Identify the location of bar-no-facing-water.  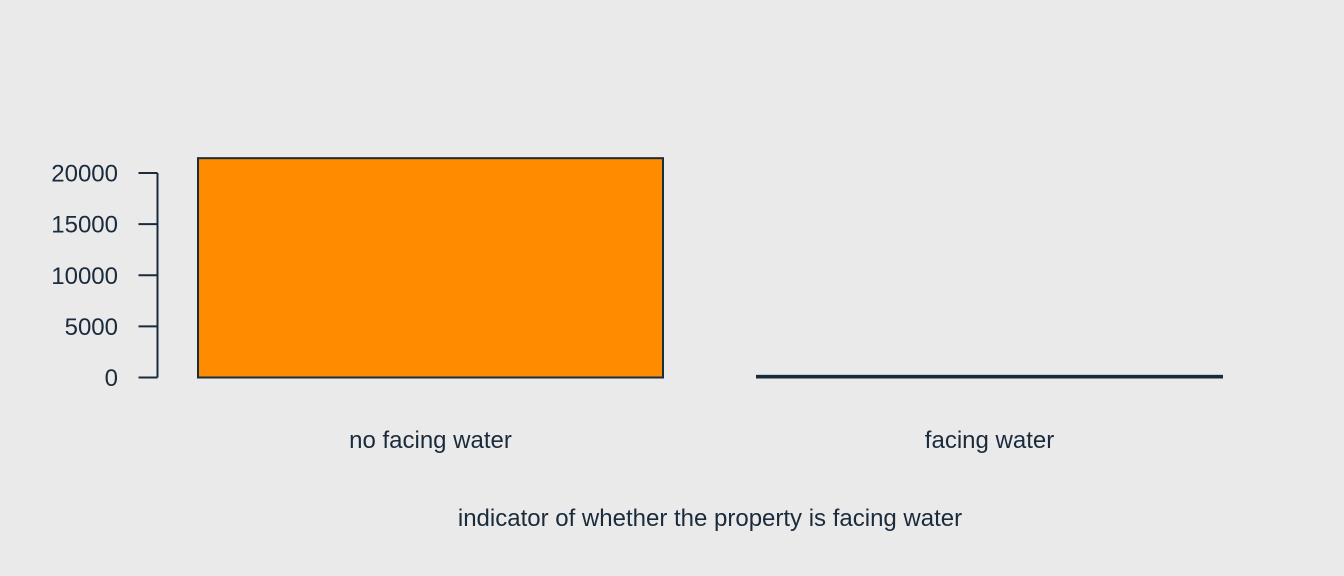
(430, 268).